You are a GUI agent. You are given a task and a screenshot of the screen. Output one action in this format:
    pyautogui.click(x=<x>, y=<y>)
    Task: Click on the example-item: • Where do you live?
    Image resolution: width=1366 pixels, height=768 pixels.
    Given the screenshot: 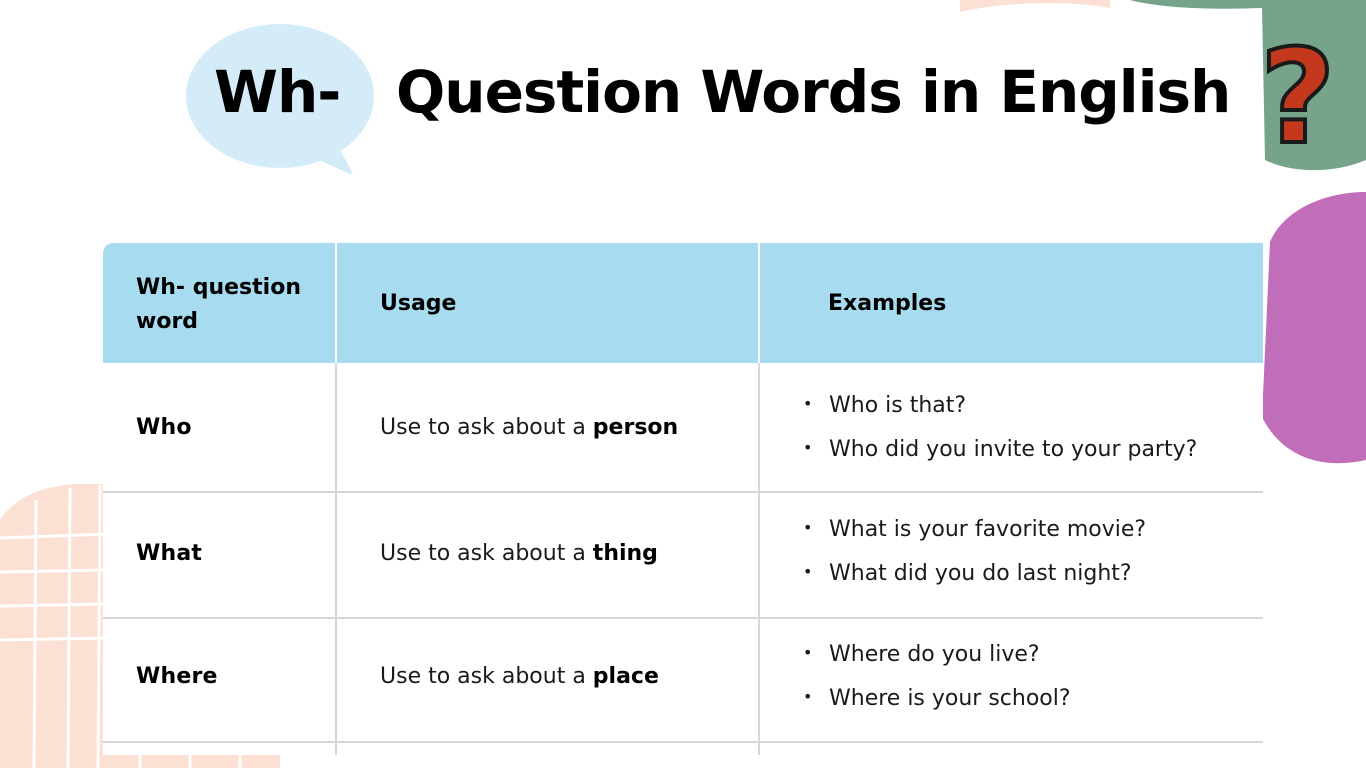 What is the action you would take?
    pyautogui.click(x=921, y=654)
    